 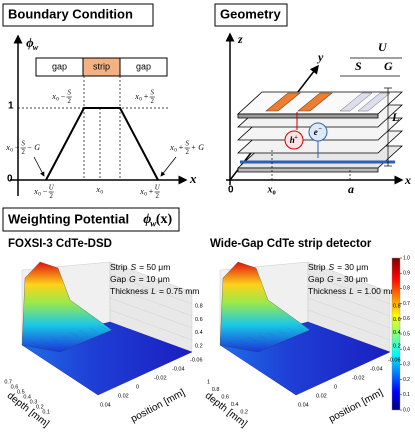 I want to click on colorbar-tick-label: 0.7, so click(x=406, y=304).